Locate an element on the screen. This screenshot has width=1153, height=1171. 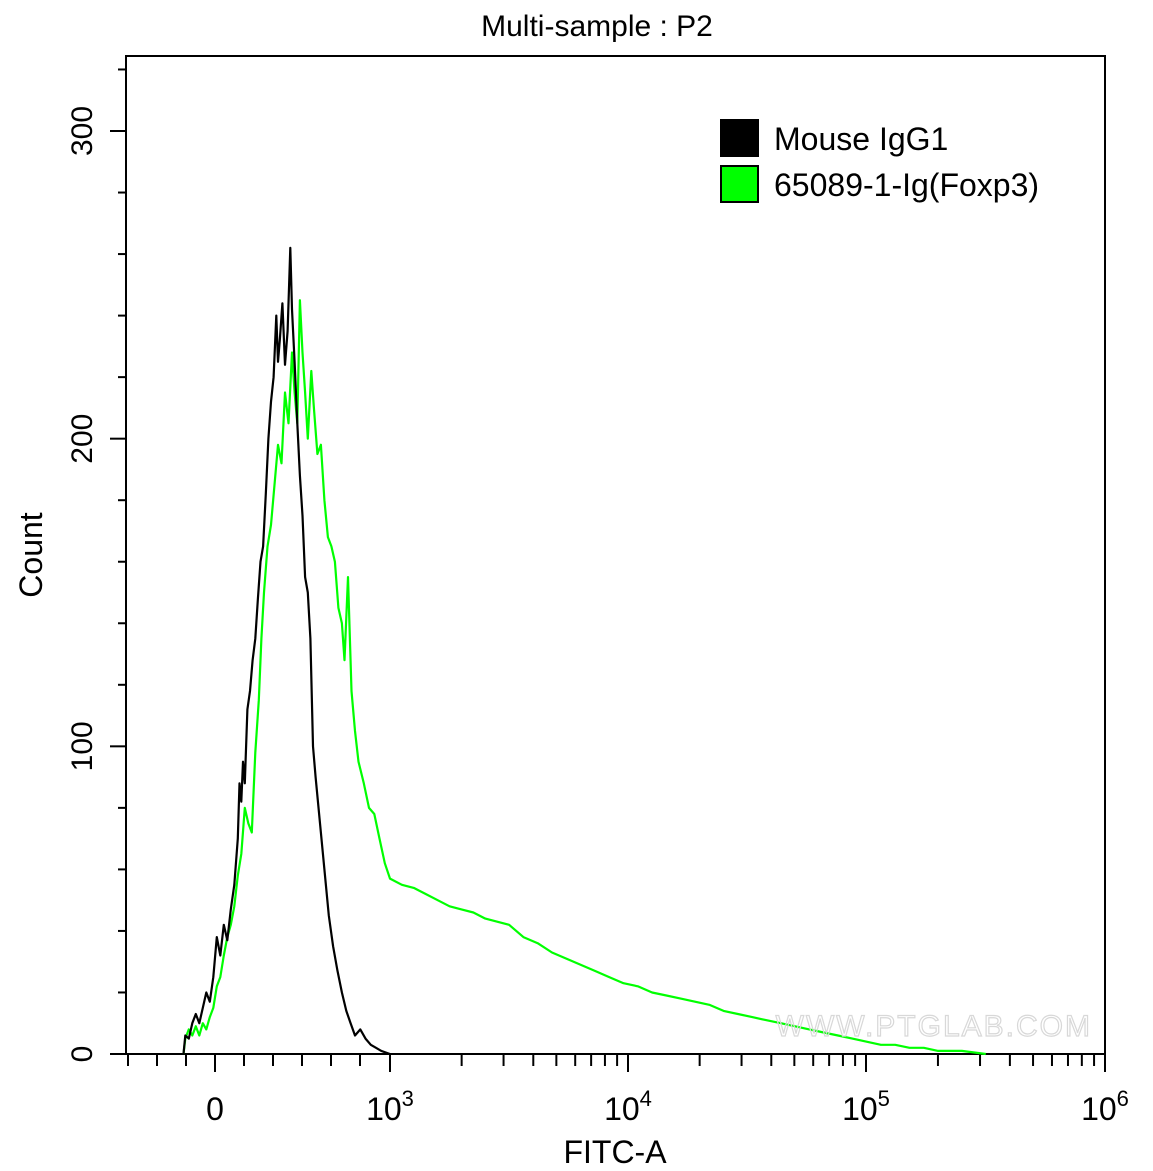
x-tick-label: 10⁵ is located at coordinates (866, 1106).